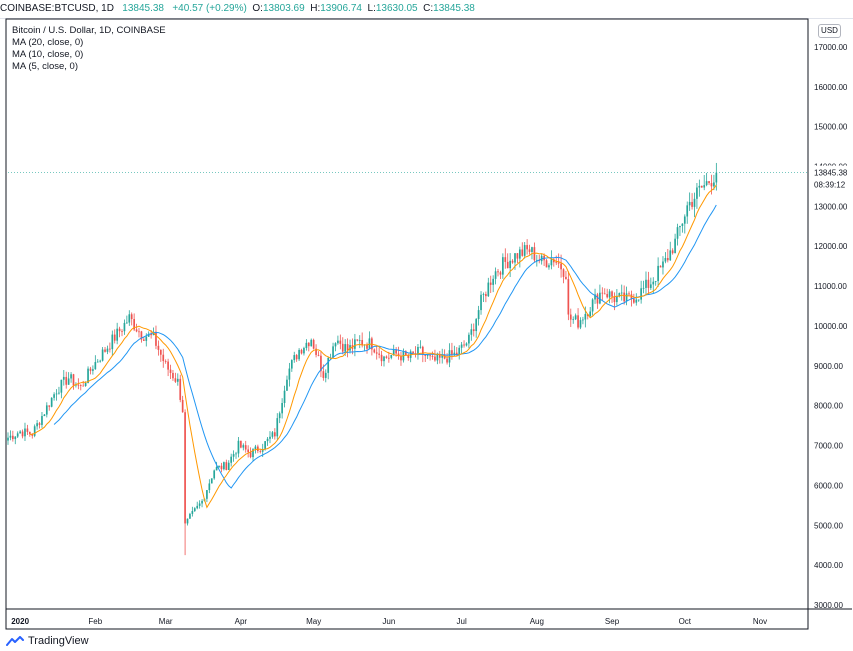 The image size is (853, 651). I want to click on legend-ma10: MA (10, close, 0), so click(48, 54).